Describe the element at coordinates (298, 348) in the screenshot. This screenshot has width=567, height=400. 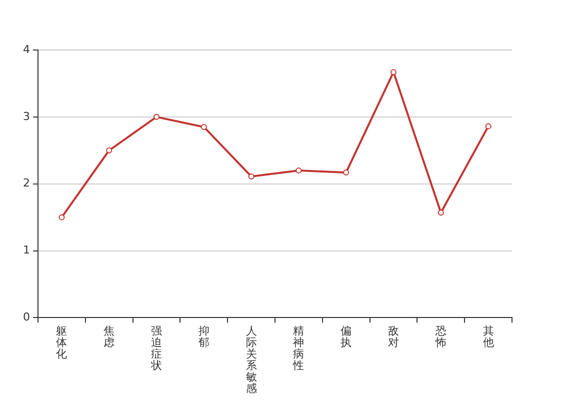
I see `x-tick-label: 精神病性` at that location.